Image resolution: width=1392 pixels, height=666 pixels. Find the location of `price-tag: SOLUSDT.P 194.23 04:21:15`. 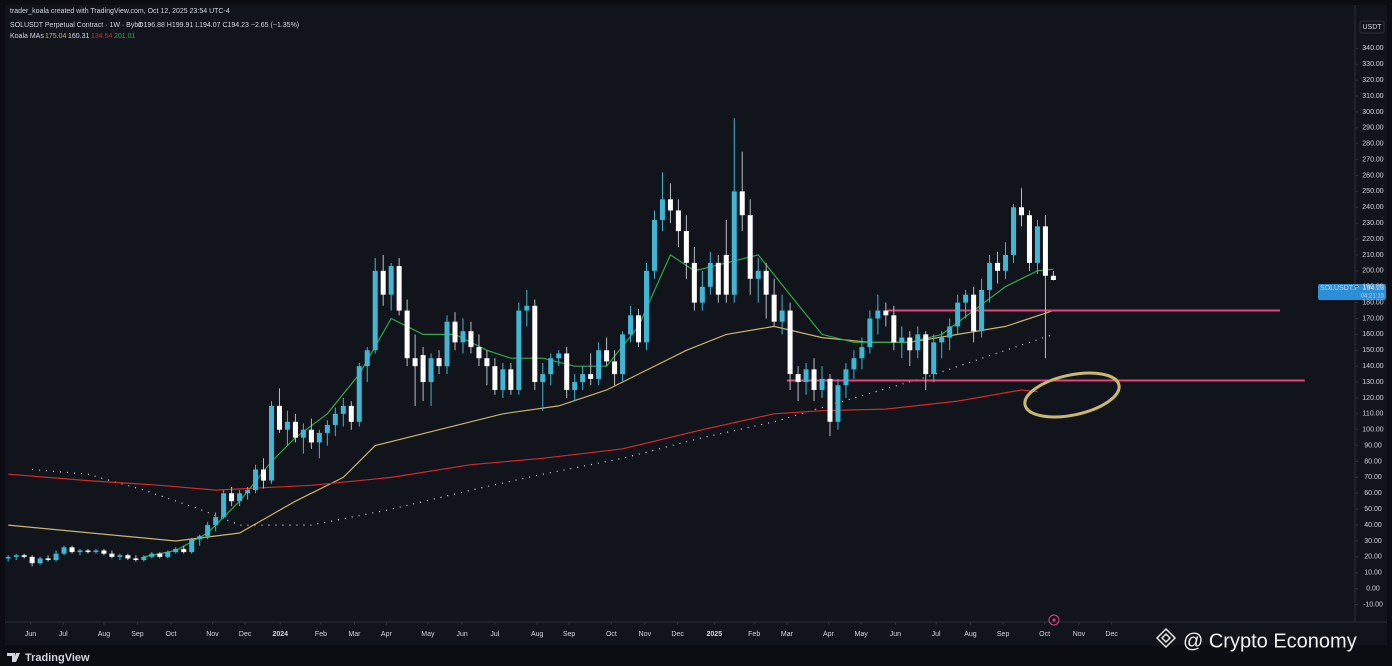

price-tag: SOLUSDT.P 194.23 04:21:15 is located at coordinates (1352, 292).